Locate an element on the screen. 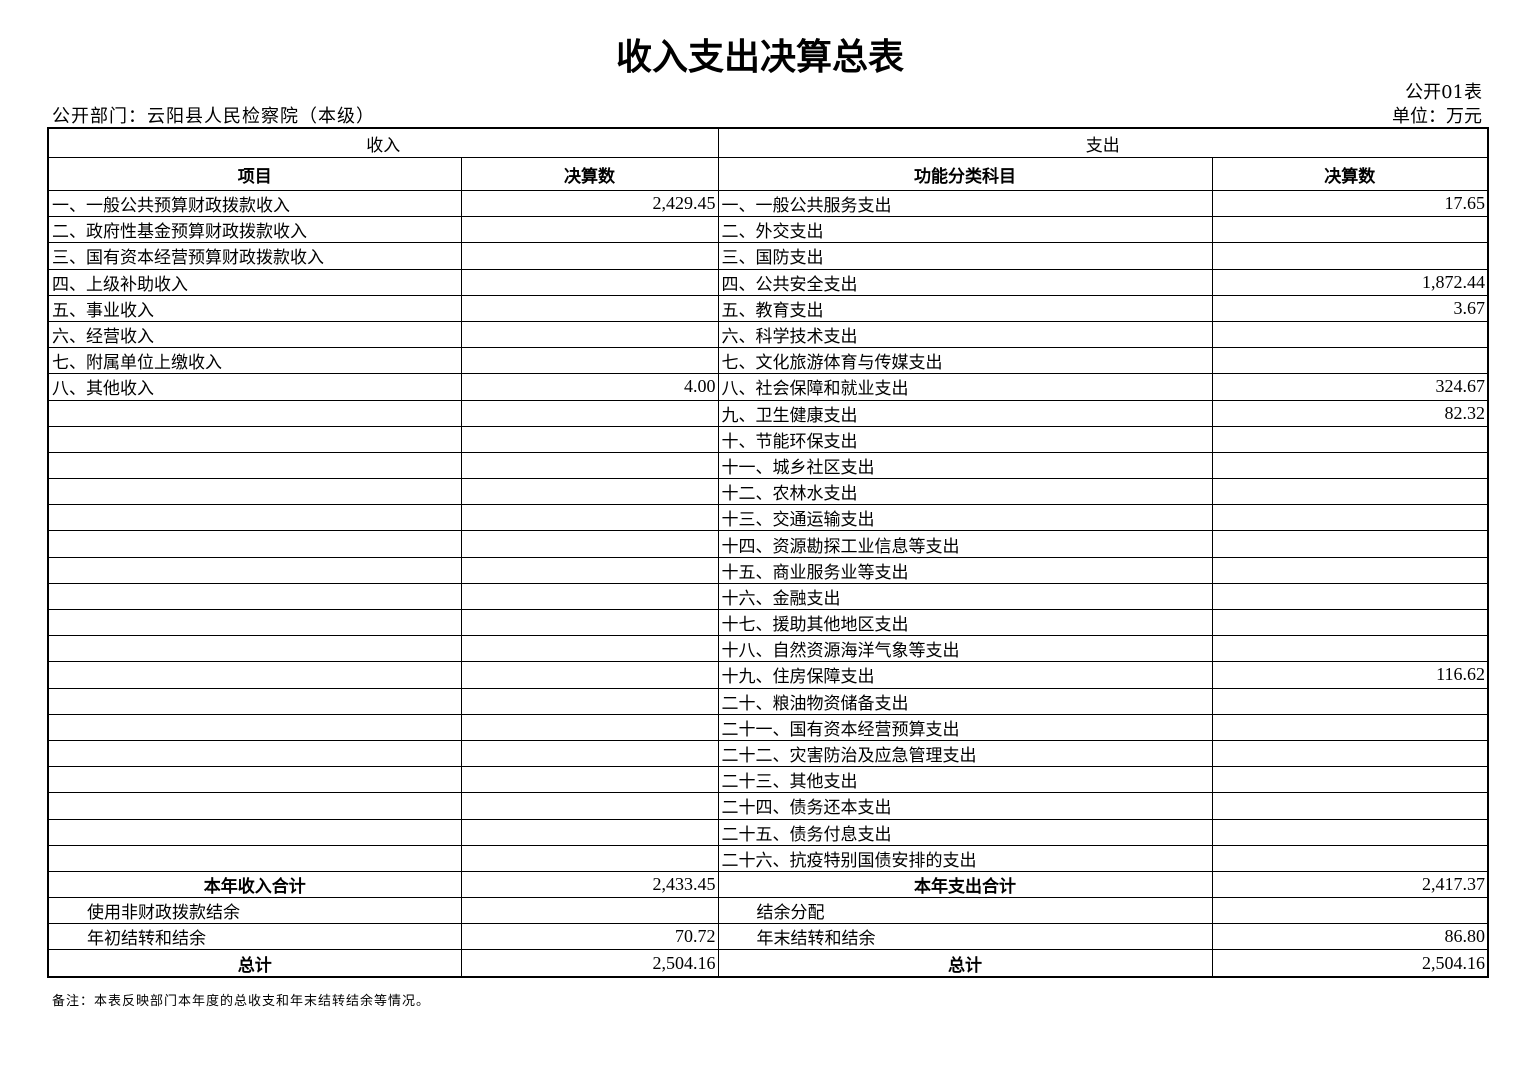 This screenshot has height=1074, width=1520. expense-item: 十六、金融支出 is located at coordinates (965, 596).